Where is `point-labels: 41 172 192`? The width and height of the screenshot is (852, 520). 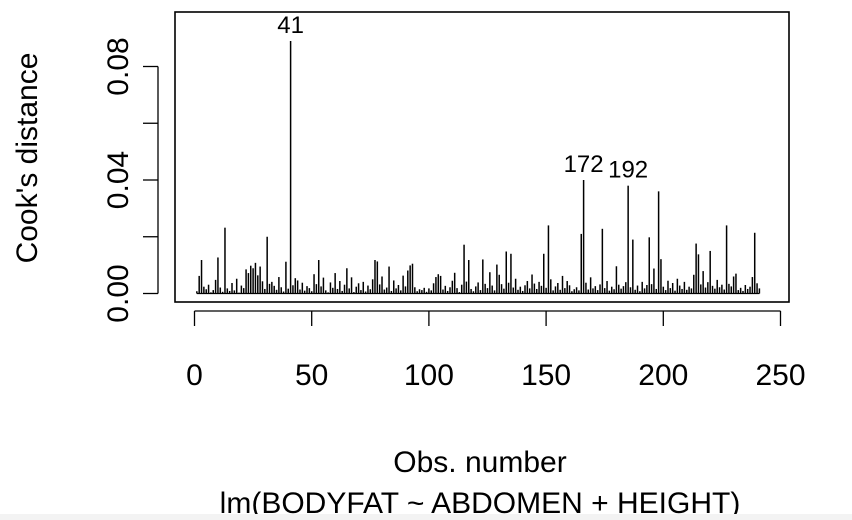 point-labels: 41 172 192 is located at coordinates (462, 98).